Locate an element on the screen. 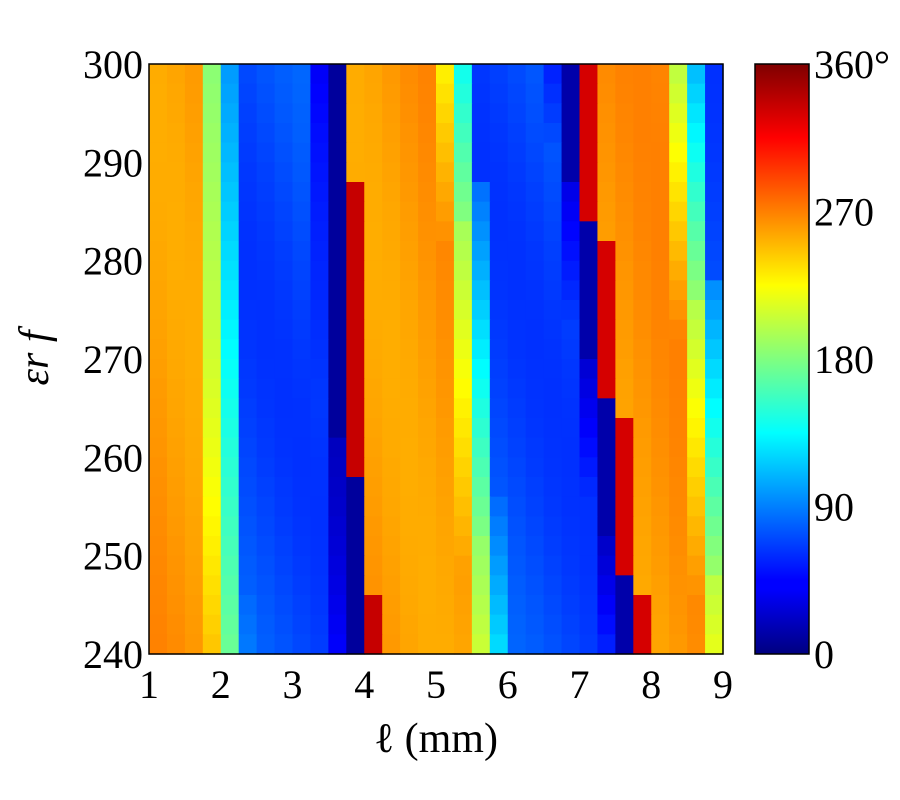 The height and width of the screenshot is (800, 900). x-tick-label: 5 is located at coordinates (436, 684).